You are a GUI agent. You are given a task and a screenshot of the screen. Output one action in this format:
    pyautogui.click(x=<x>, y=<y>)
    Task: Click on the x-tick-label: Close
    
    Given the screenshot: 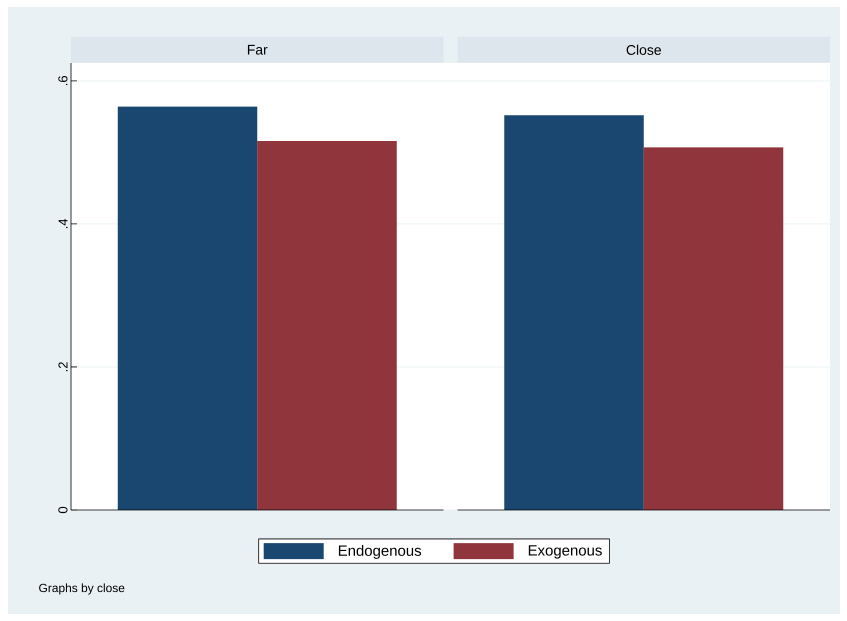 What is the action you would take?
    pyautogui.click(x=643, y=49)
    